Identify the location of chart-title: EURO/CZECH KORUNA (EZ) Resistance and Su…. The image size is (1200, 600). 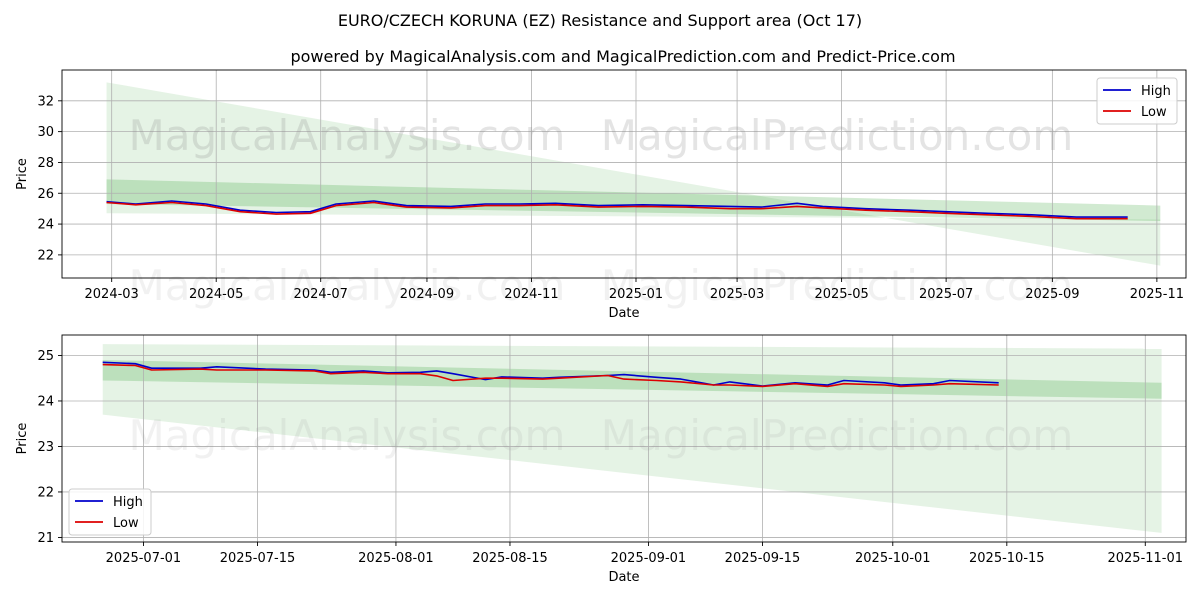
(600, 20).